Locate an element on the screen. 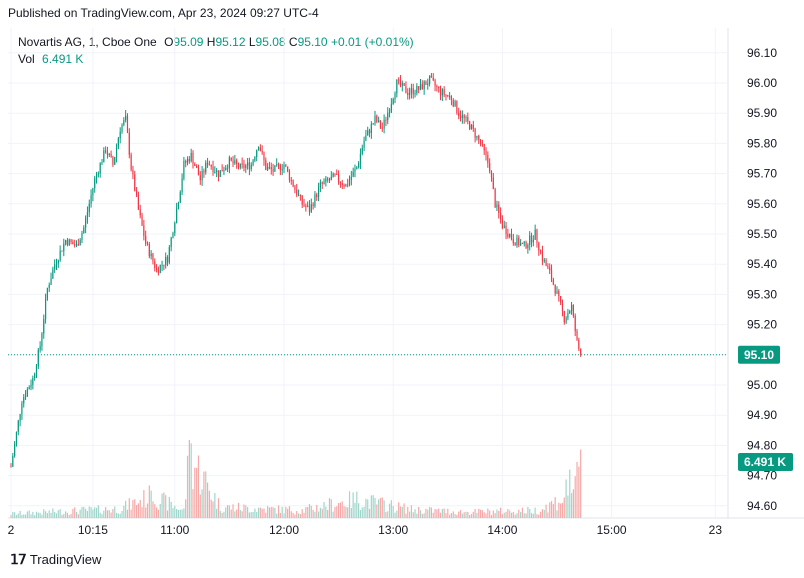  footer-logo-text: TradingView is located at coordinates (65, 559).